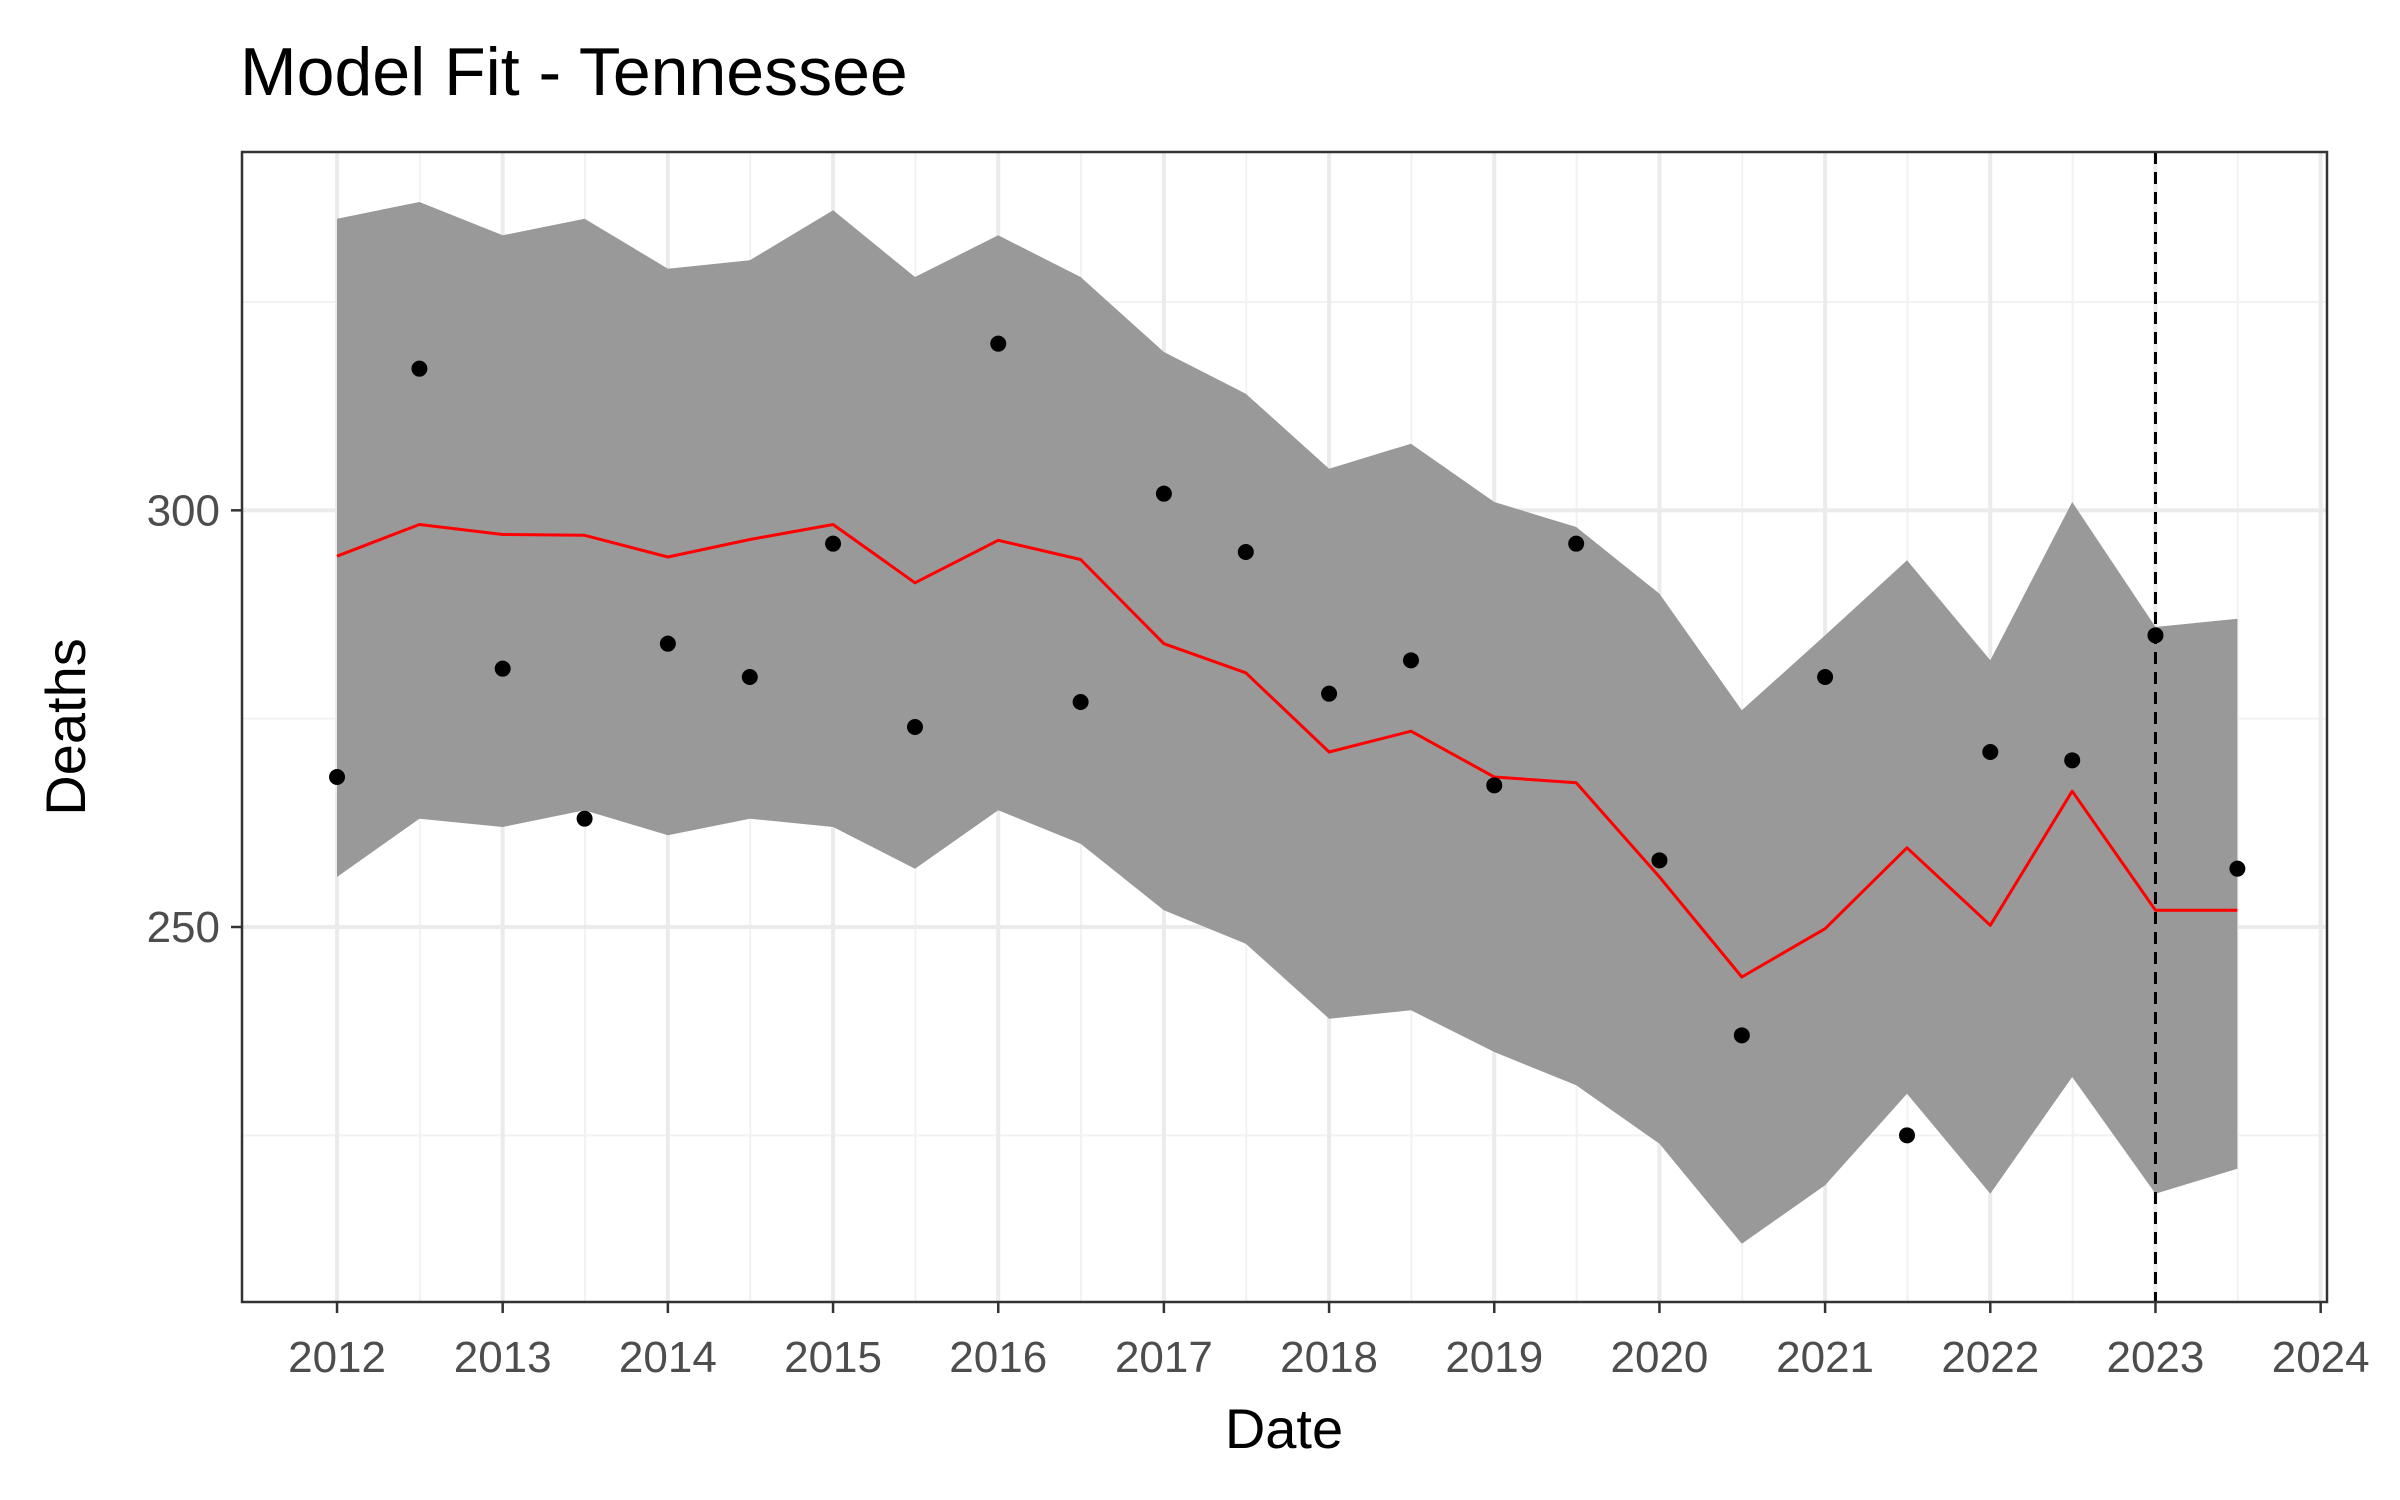 The width and height of the screenshot is (2400, 1500). I want to click on x-tick-label: 2015, so click(833, 1357).